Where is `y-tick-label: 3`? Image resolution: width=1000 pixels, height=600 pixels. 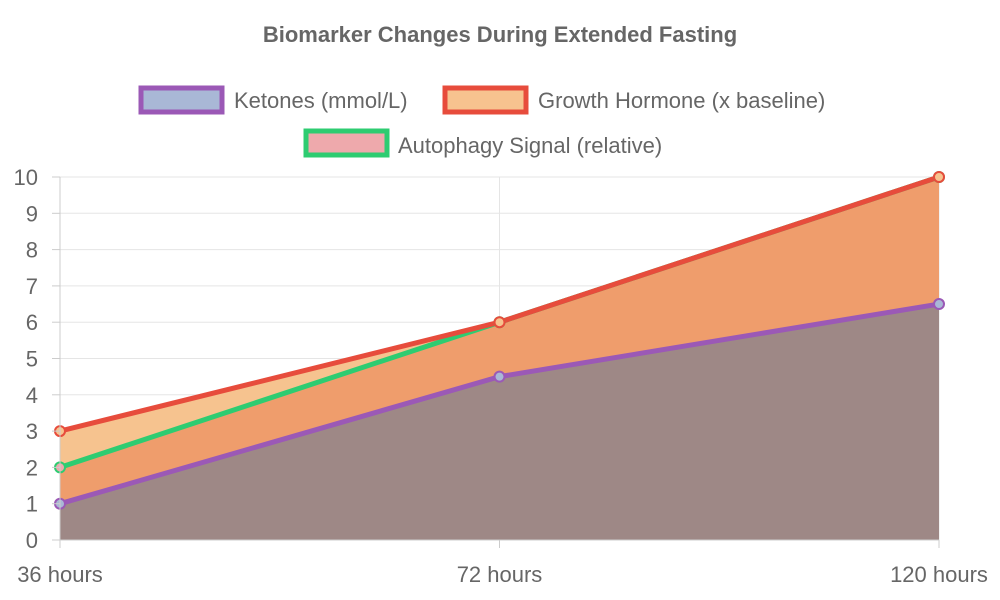 y-tick-label: 3 is located at coordinates (32, 431).